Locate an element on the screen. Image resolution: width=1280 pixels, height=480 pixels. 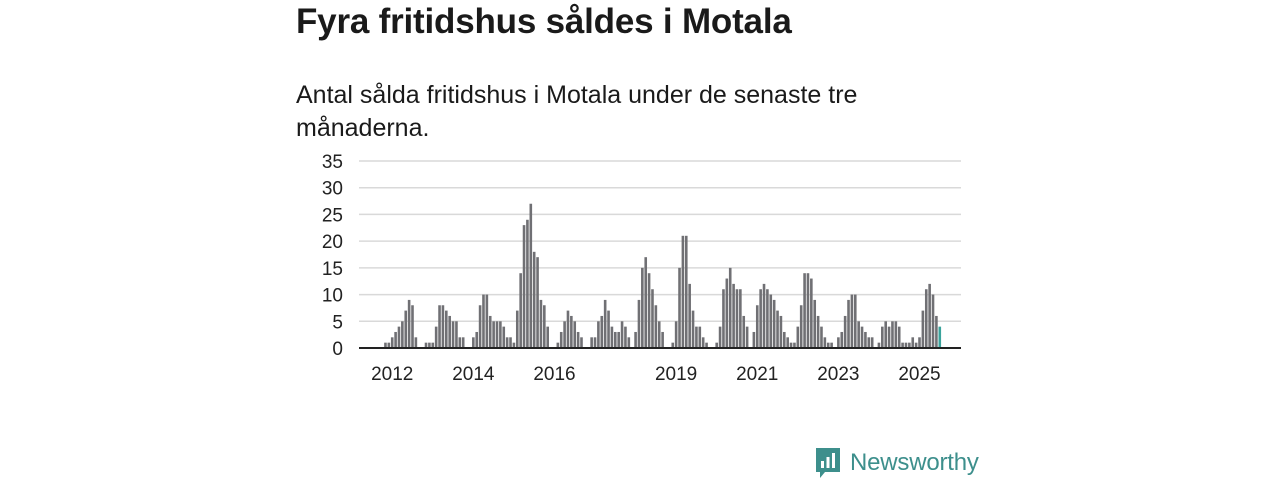
x-tick-label: 2012 is located at coordinates (392, 374).